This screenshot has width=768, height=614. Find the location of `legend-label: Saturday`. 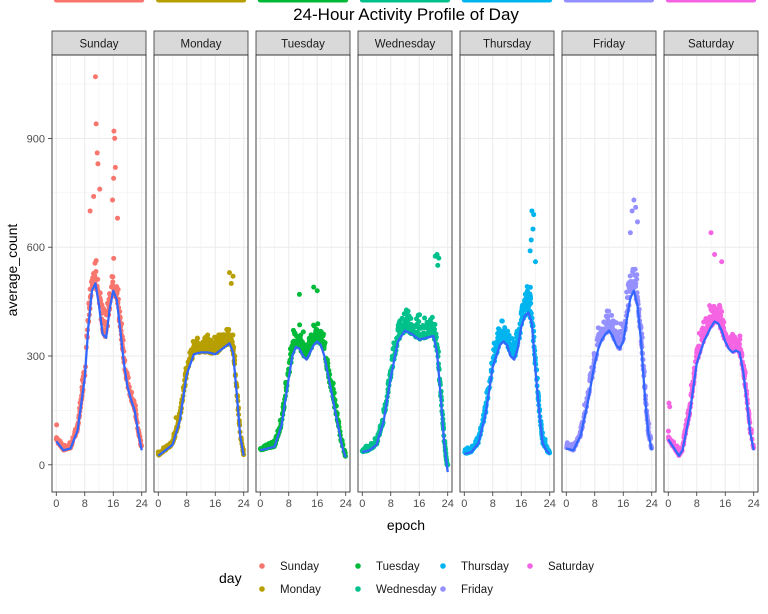

legend-label: Saturday is located at coordinates (571, 567).